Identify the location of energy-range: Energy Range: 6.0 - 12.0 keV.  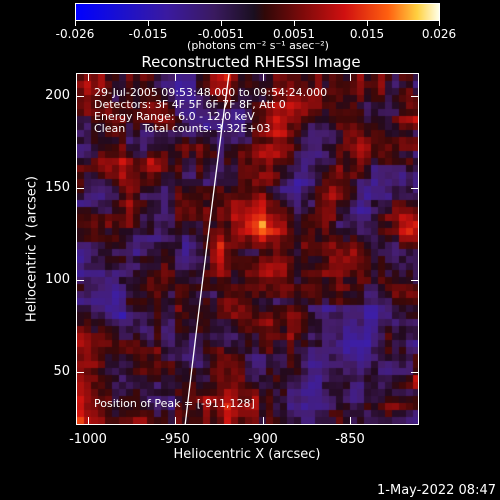
(174, 116).